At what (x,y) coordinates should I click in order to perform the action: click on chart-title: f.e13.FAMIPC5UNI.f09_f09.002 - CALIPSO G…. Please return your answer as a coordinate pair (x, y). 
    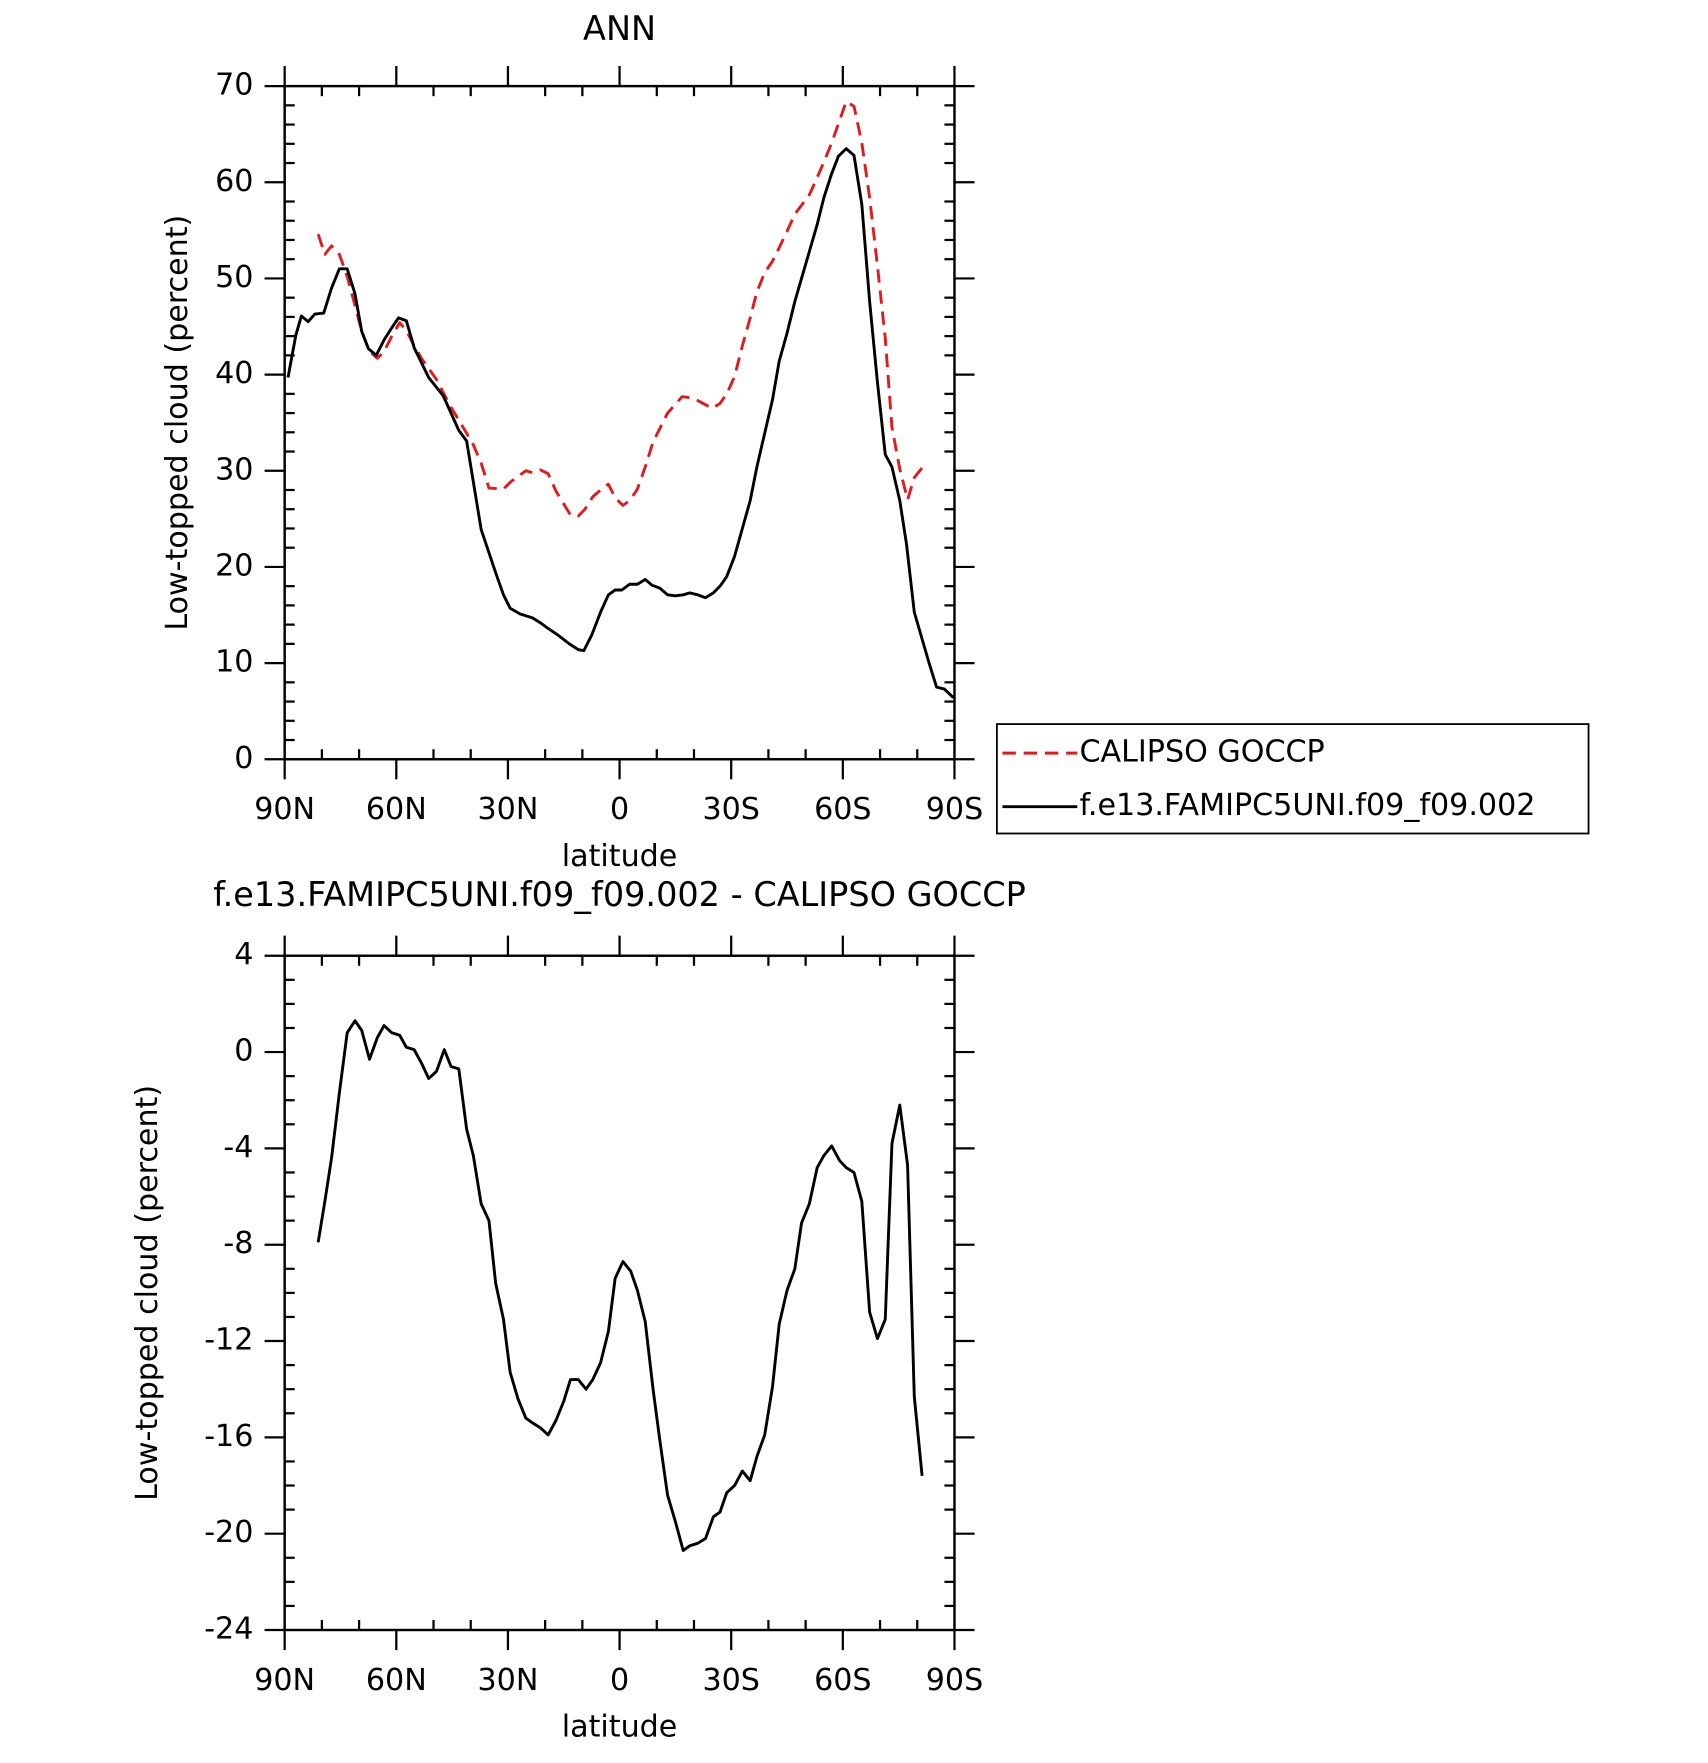
    Looking at the image, I should click on (619, 894).